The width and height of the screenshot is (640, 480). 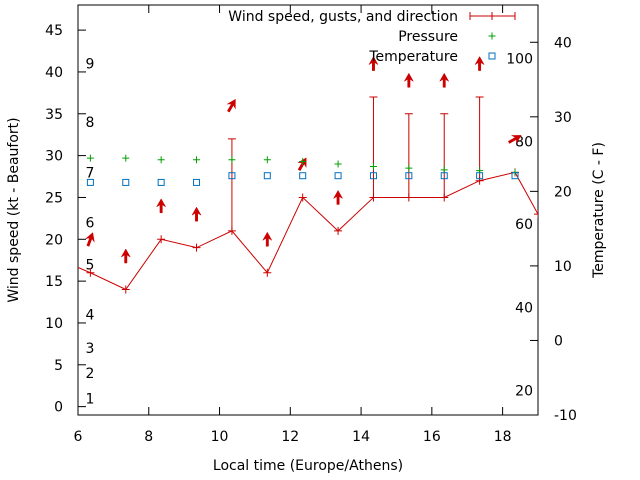 I want to click on x-axis-label: Local time (Europe/Athens), so click(x=308, y=466).